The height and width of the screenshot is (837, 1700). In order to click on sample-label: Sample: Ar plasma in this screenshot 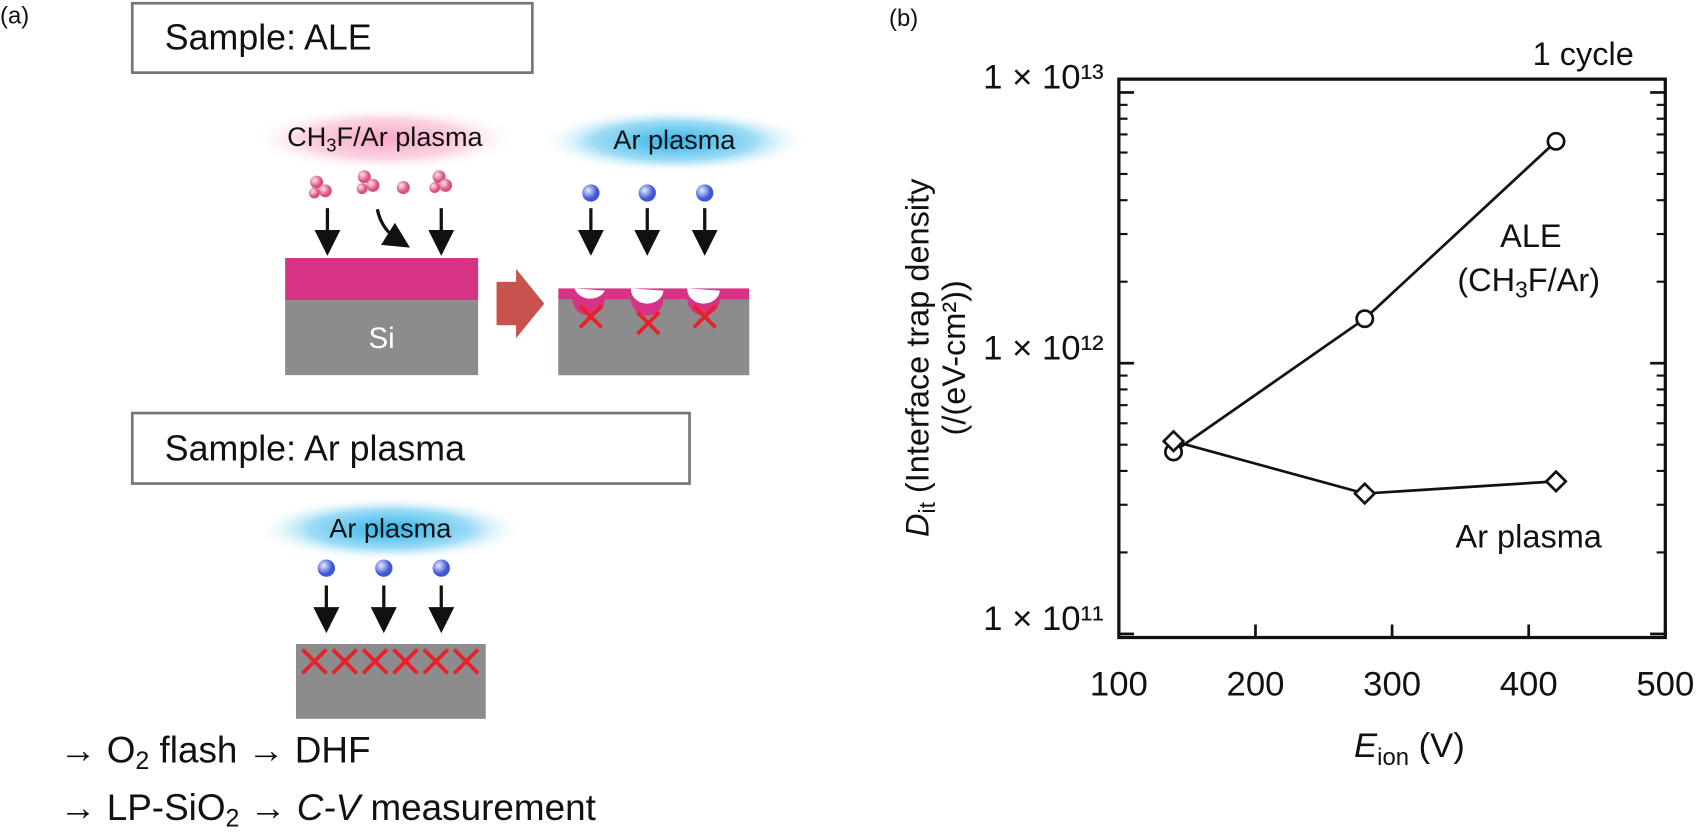, I will do `click(315, 448)`.